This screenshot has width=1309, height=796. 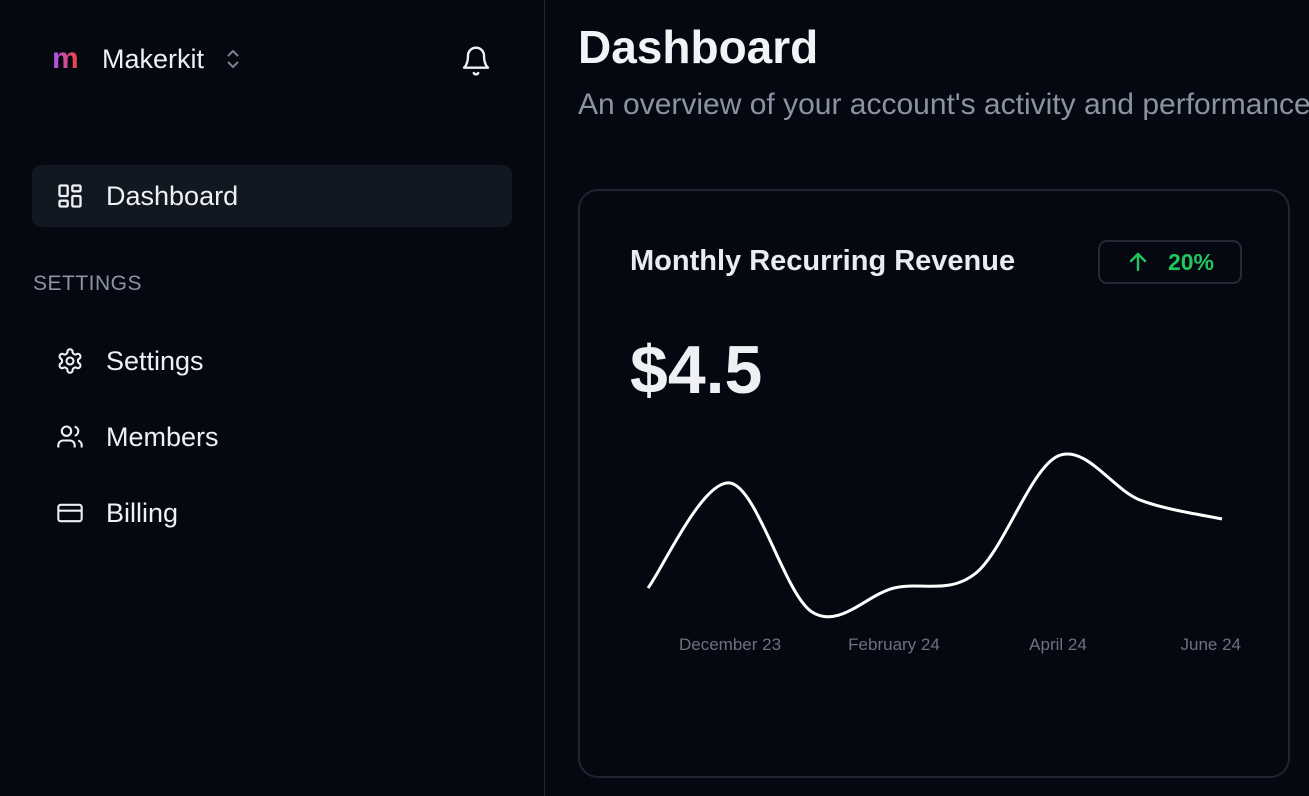 What do you see at coordinates (77, 59) in the screenshot?
I see `makerkit-logo: m` at bounding box center [77, 59].